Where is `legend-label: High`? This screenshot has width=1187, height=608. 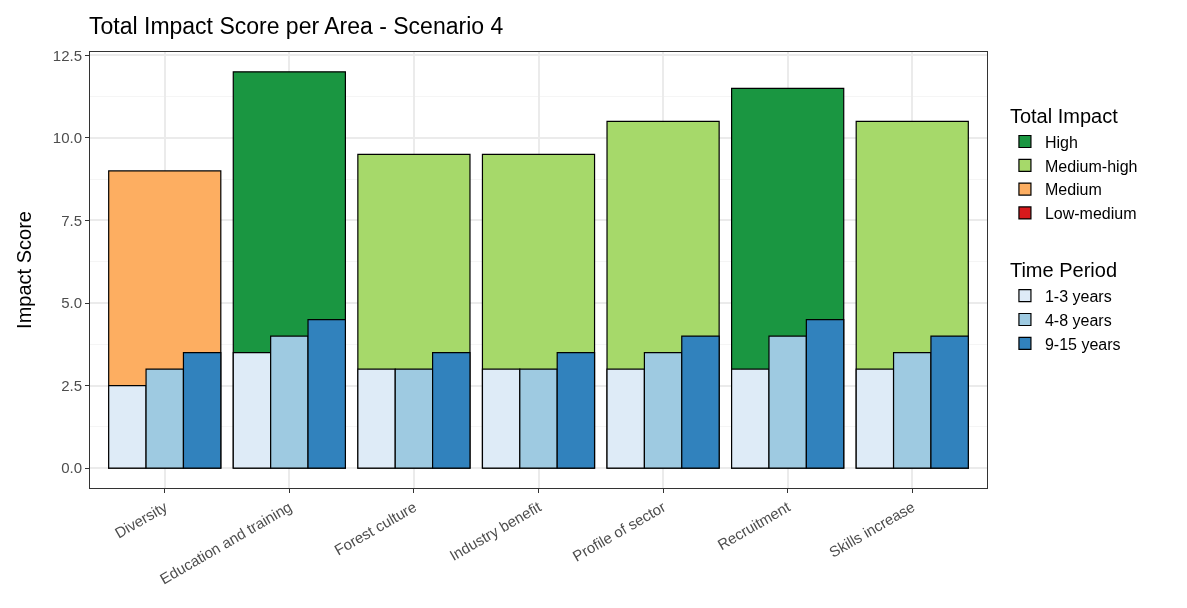
legend-label: High is located at coordinates (1061, 142).